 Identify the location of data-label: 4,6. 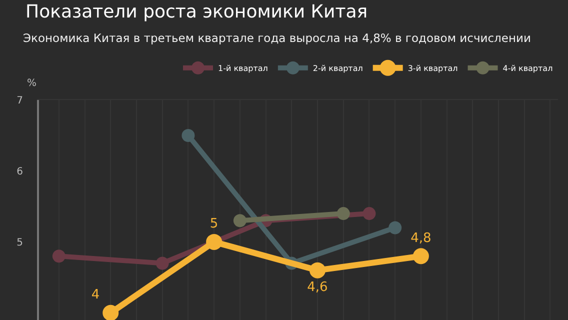
(317, 288).